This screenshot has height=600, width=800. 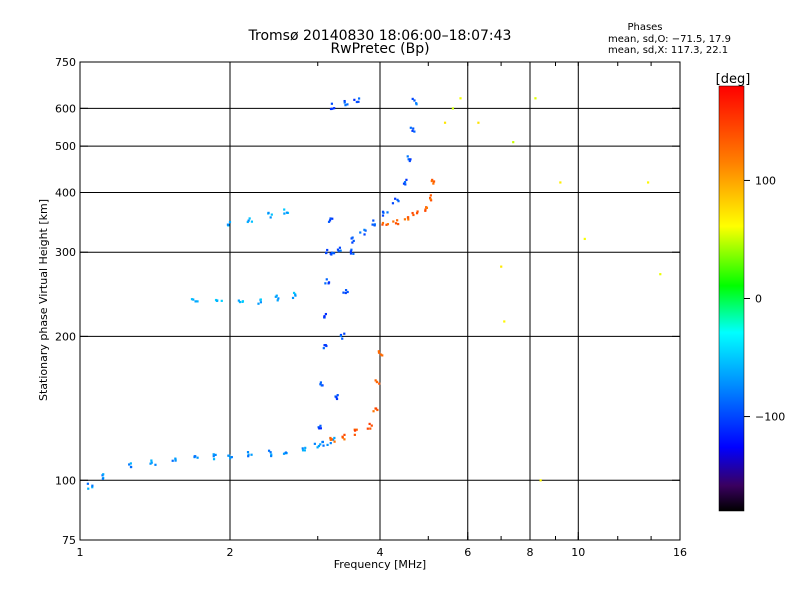 I want to click on chart-title: Tromsø 20140830 18:06:00–18:07:43, so click(x=380, y=36).